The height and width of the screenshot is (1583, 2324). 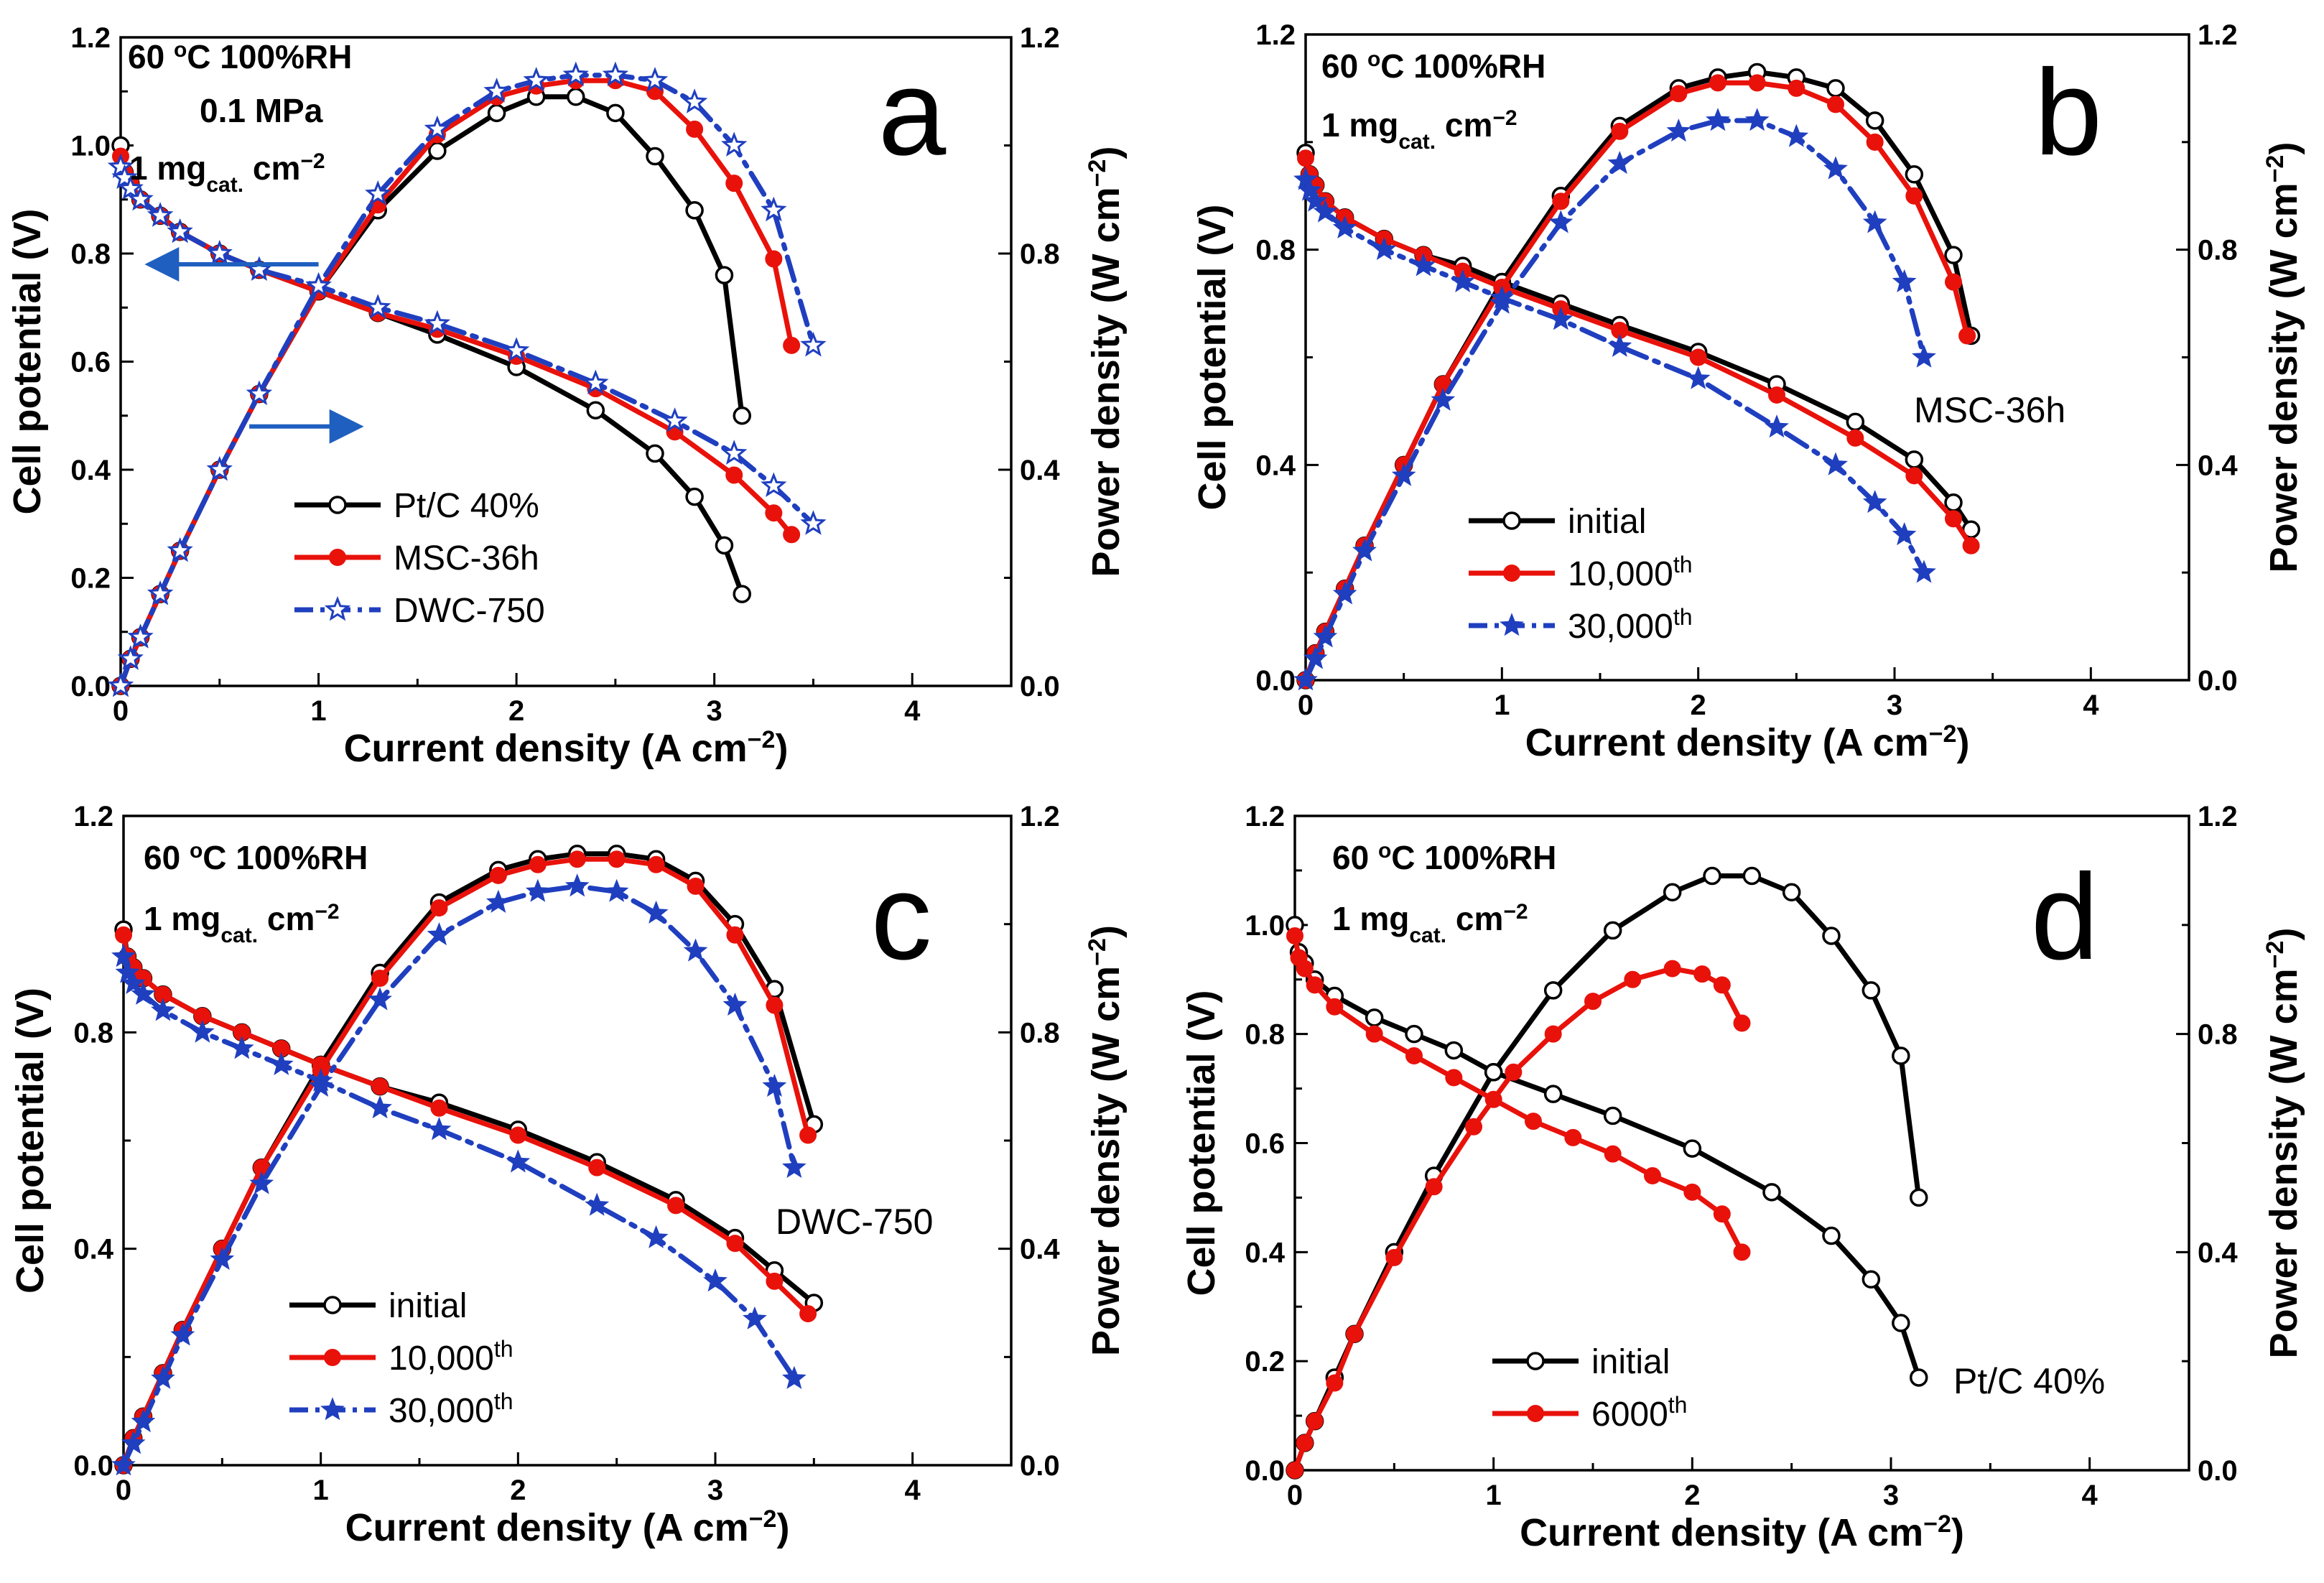 What do you see at coordinates (466, 558) in the screenshot?
I see `legend-label: MSC-36h` at bounding box center [466, 558].